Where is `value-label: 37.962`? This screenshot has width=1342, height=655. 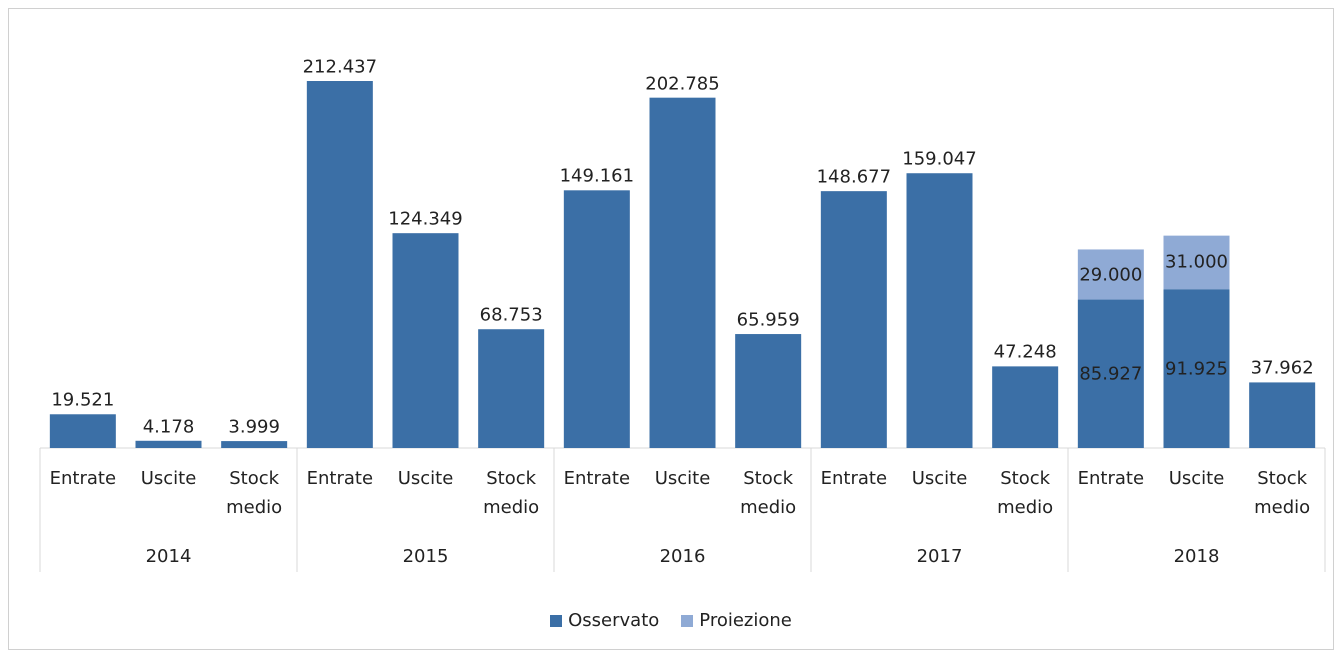
value-label: 37.962 is located at coordinates (1282, 368).